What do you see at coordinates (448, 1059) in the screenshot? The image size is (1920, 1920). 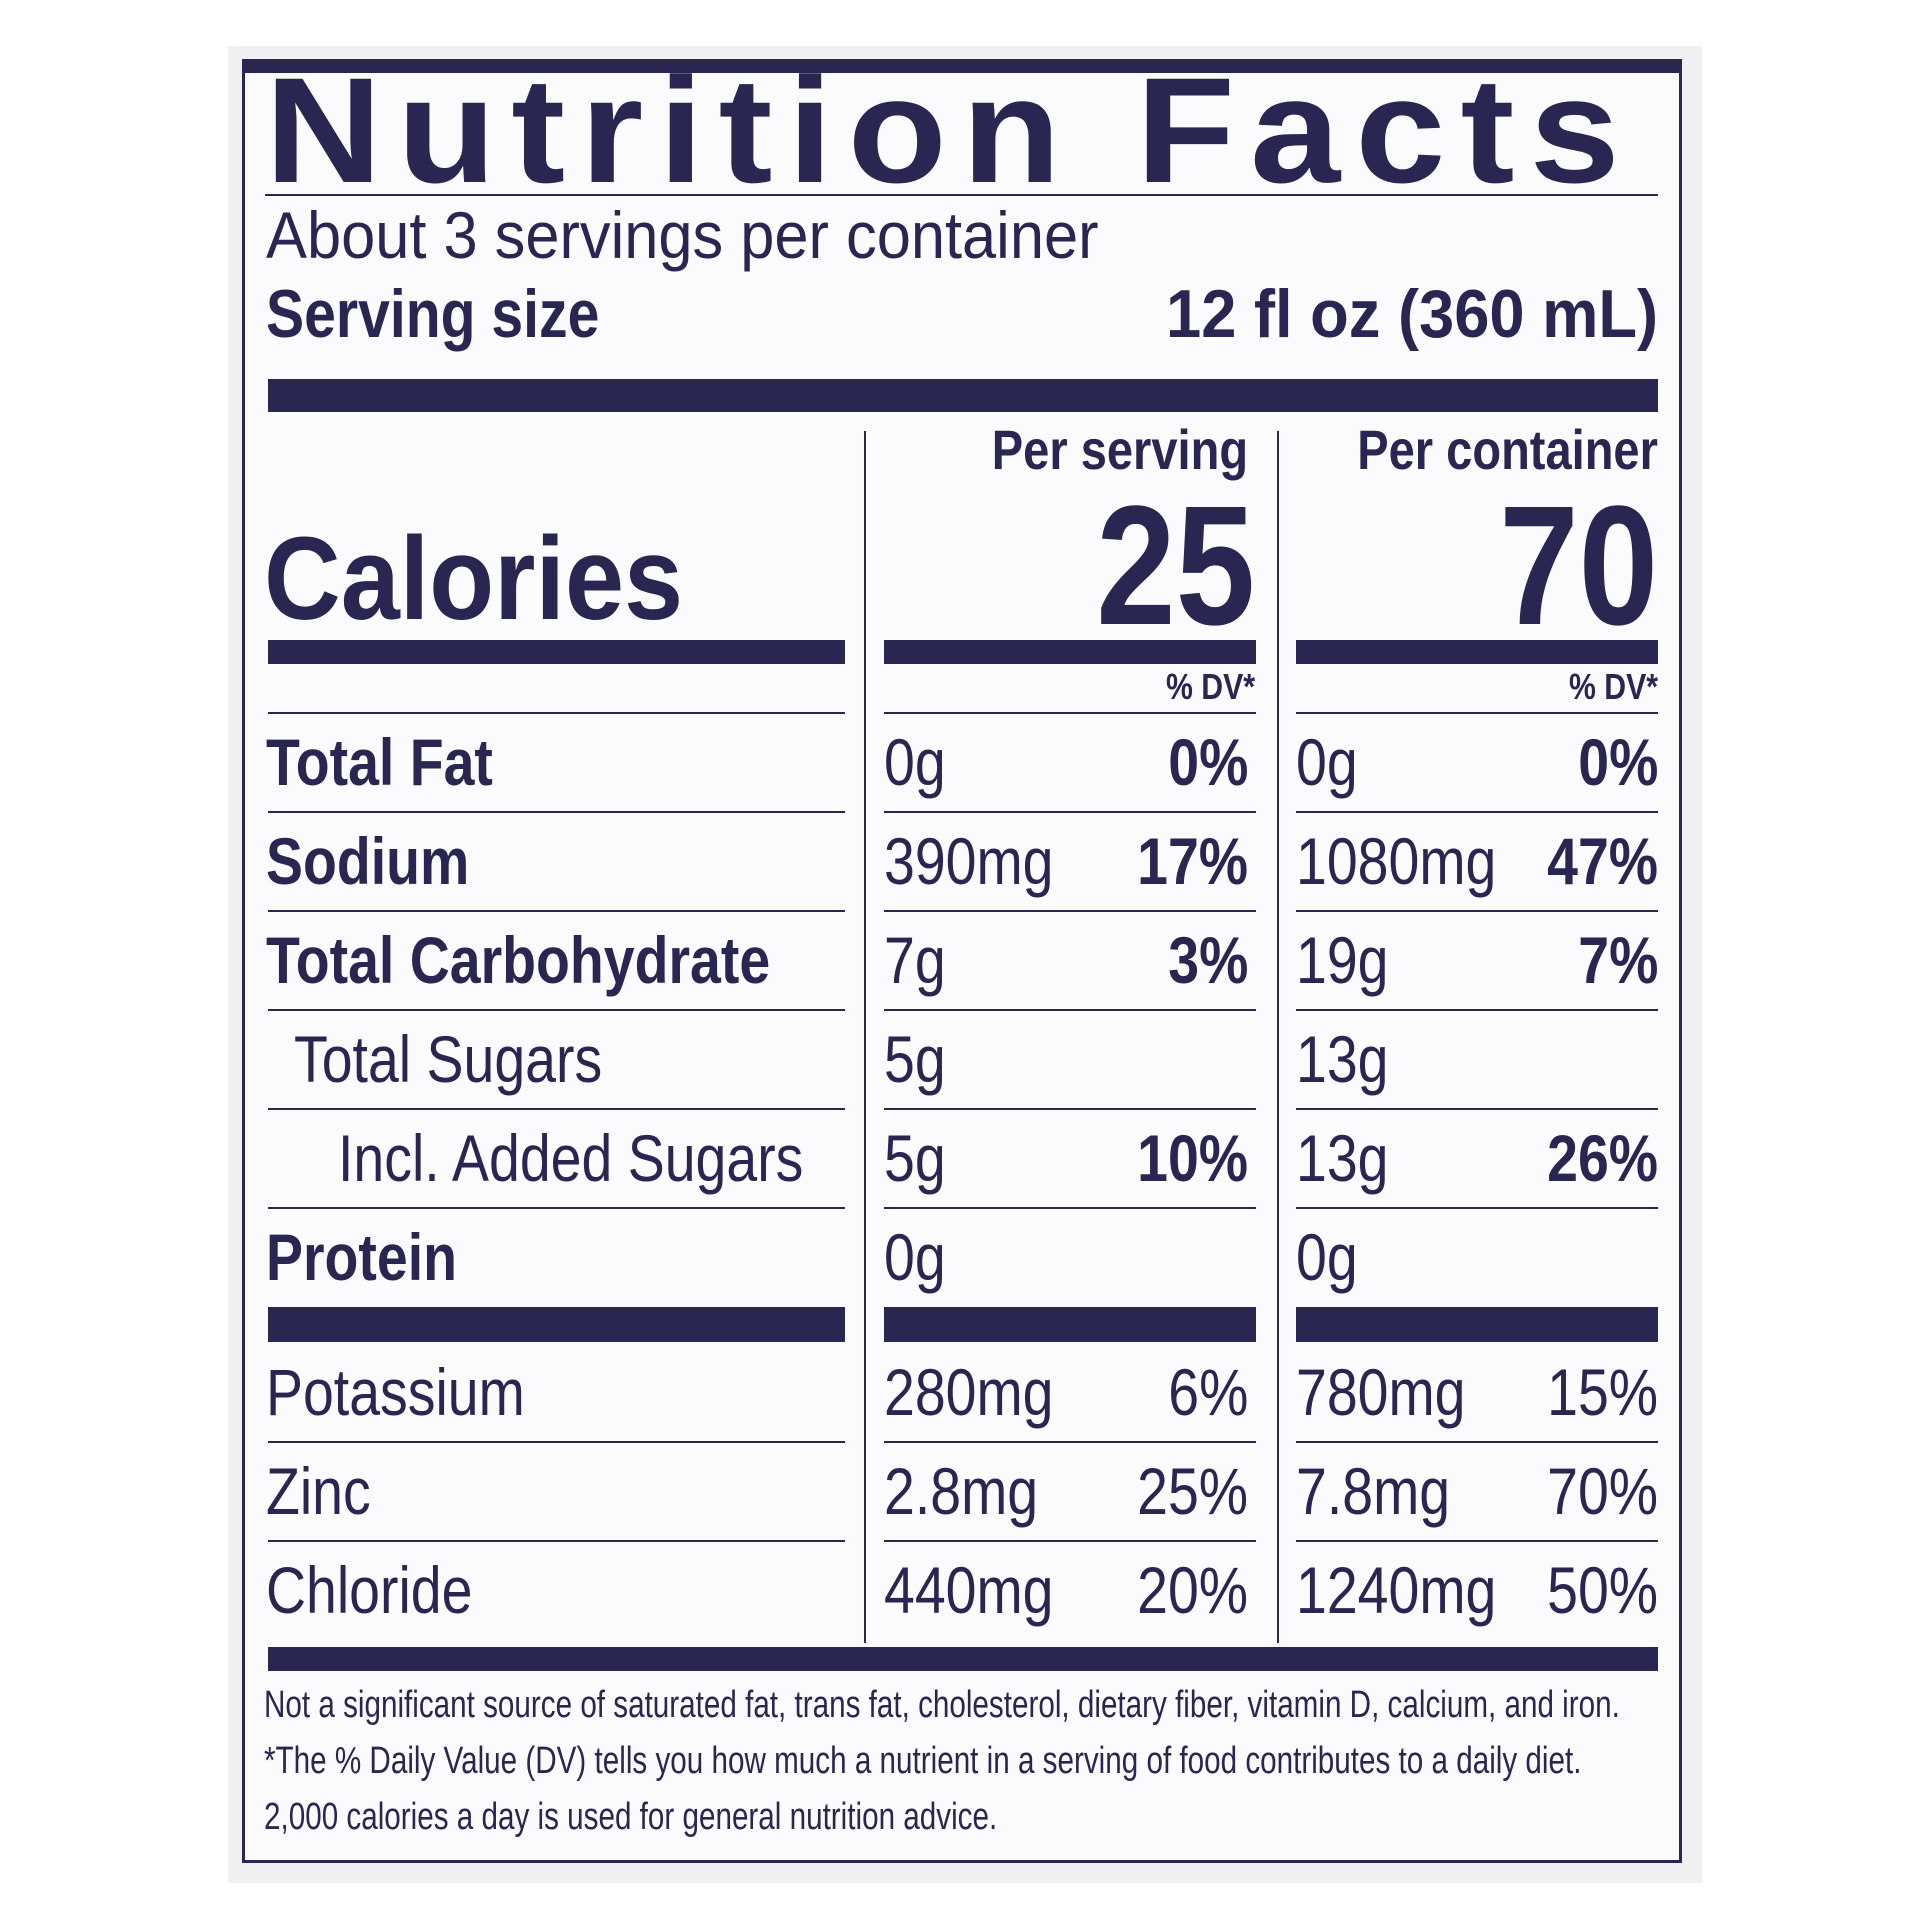 I see `nutrient-name: Total Sugars` at bounding box center [448, 1059].